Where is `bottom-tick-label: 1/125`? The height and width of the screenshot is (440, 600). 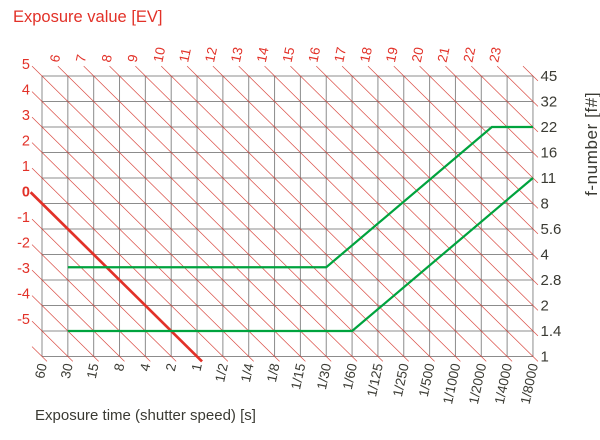 bottom-tick-label: 1/125 is located at coordinates (375, 380).